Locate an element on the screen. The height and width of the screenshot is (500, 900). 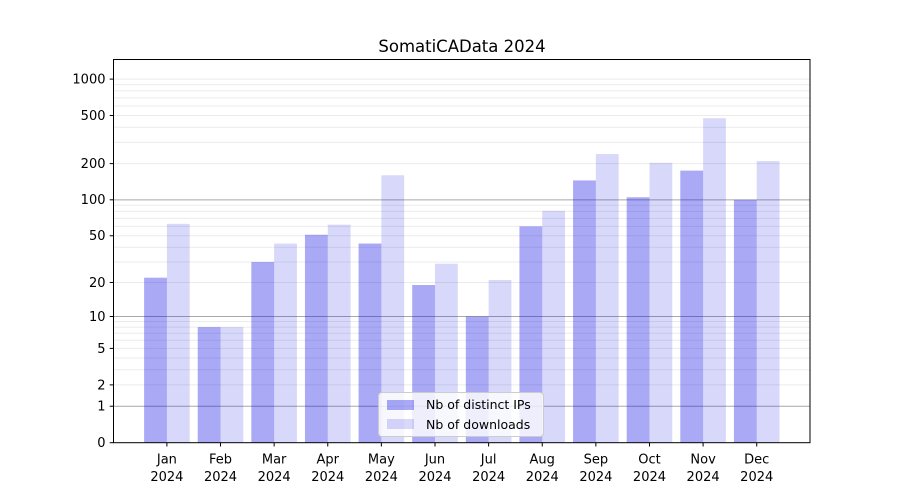
x-tick-label-month: Sep is located at coordinates (596, 460).